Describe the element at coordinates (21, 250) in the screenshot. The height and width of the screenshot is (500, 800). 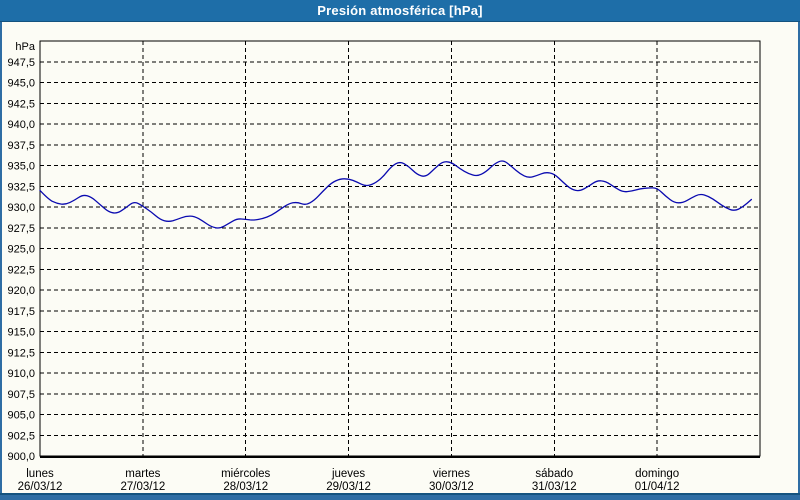
I see `y-tick-label: 925,0` at that location.